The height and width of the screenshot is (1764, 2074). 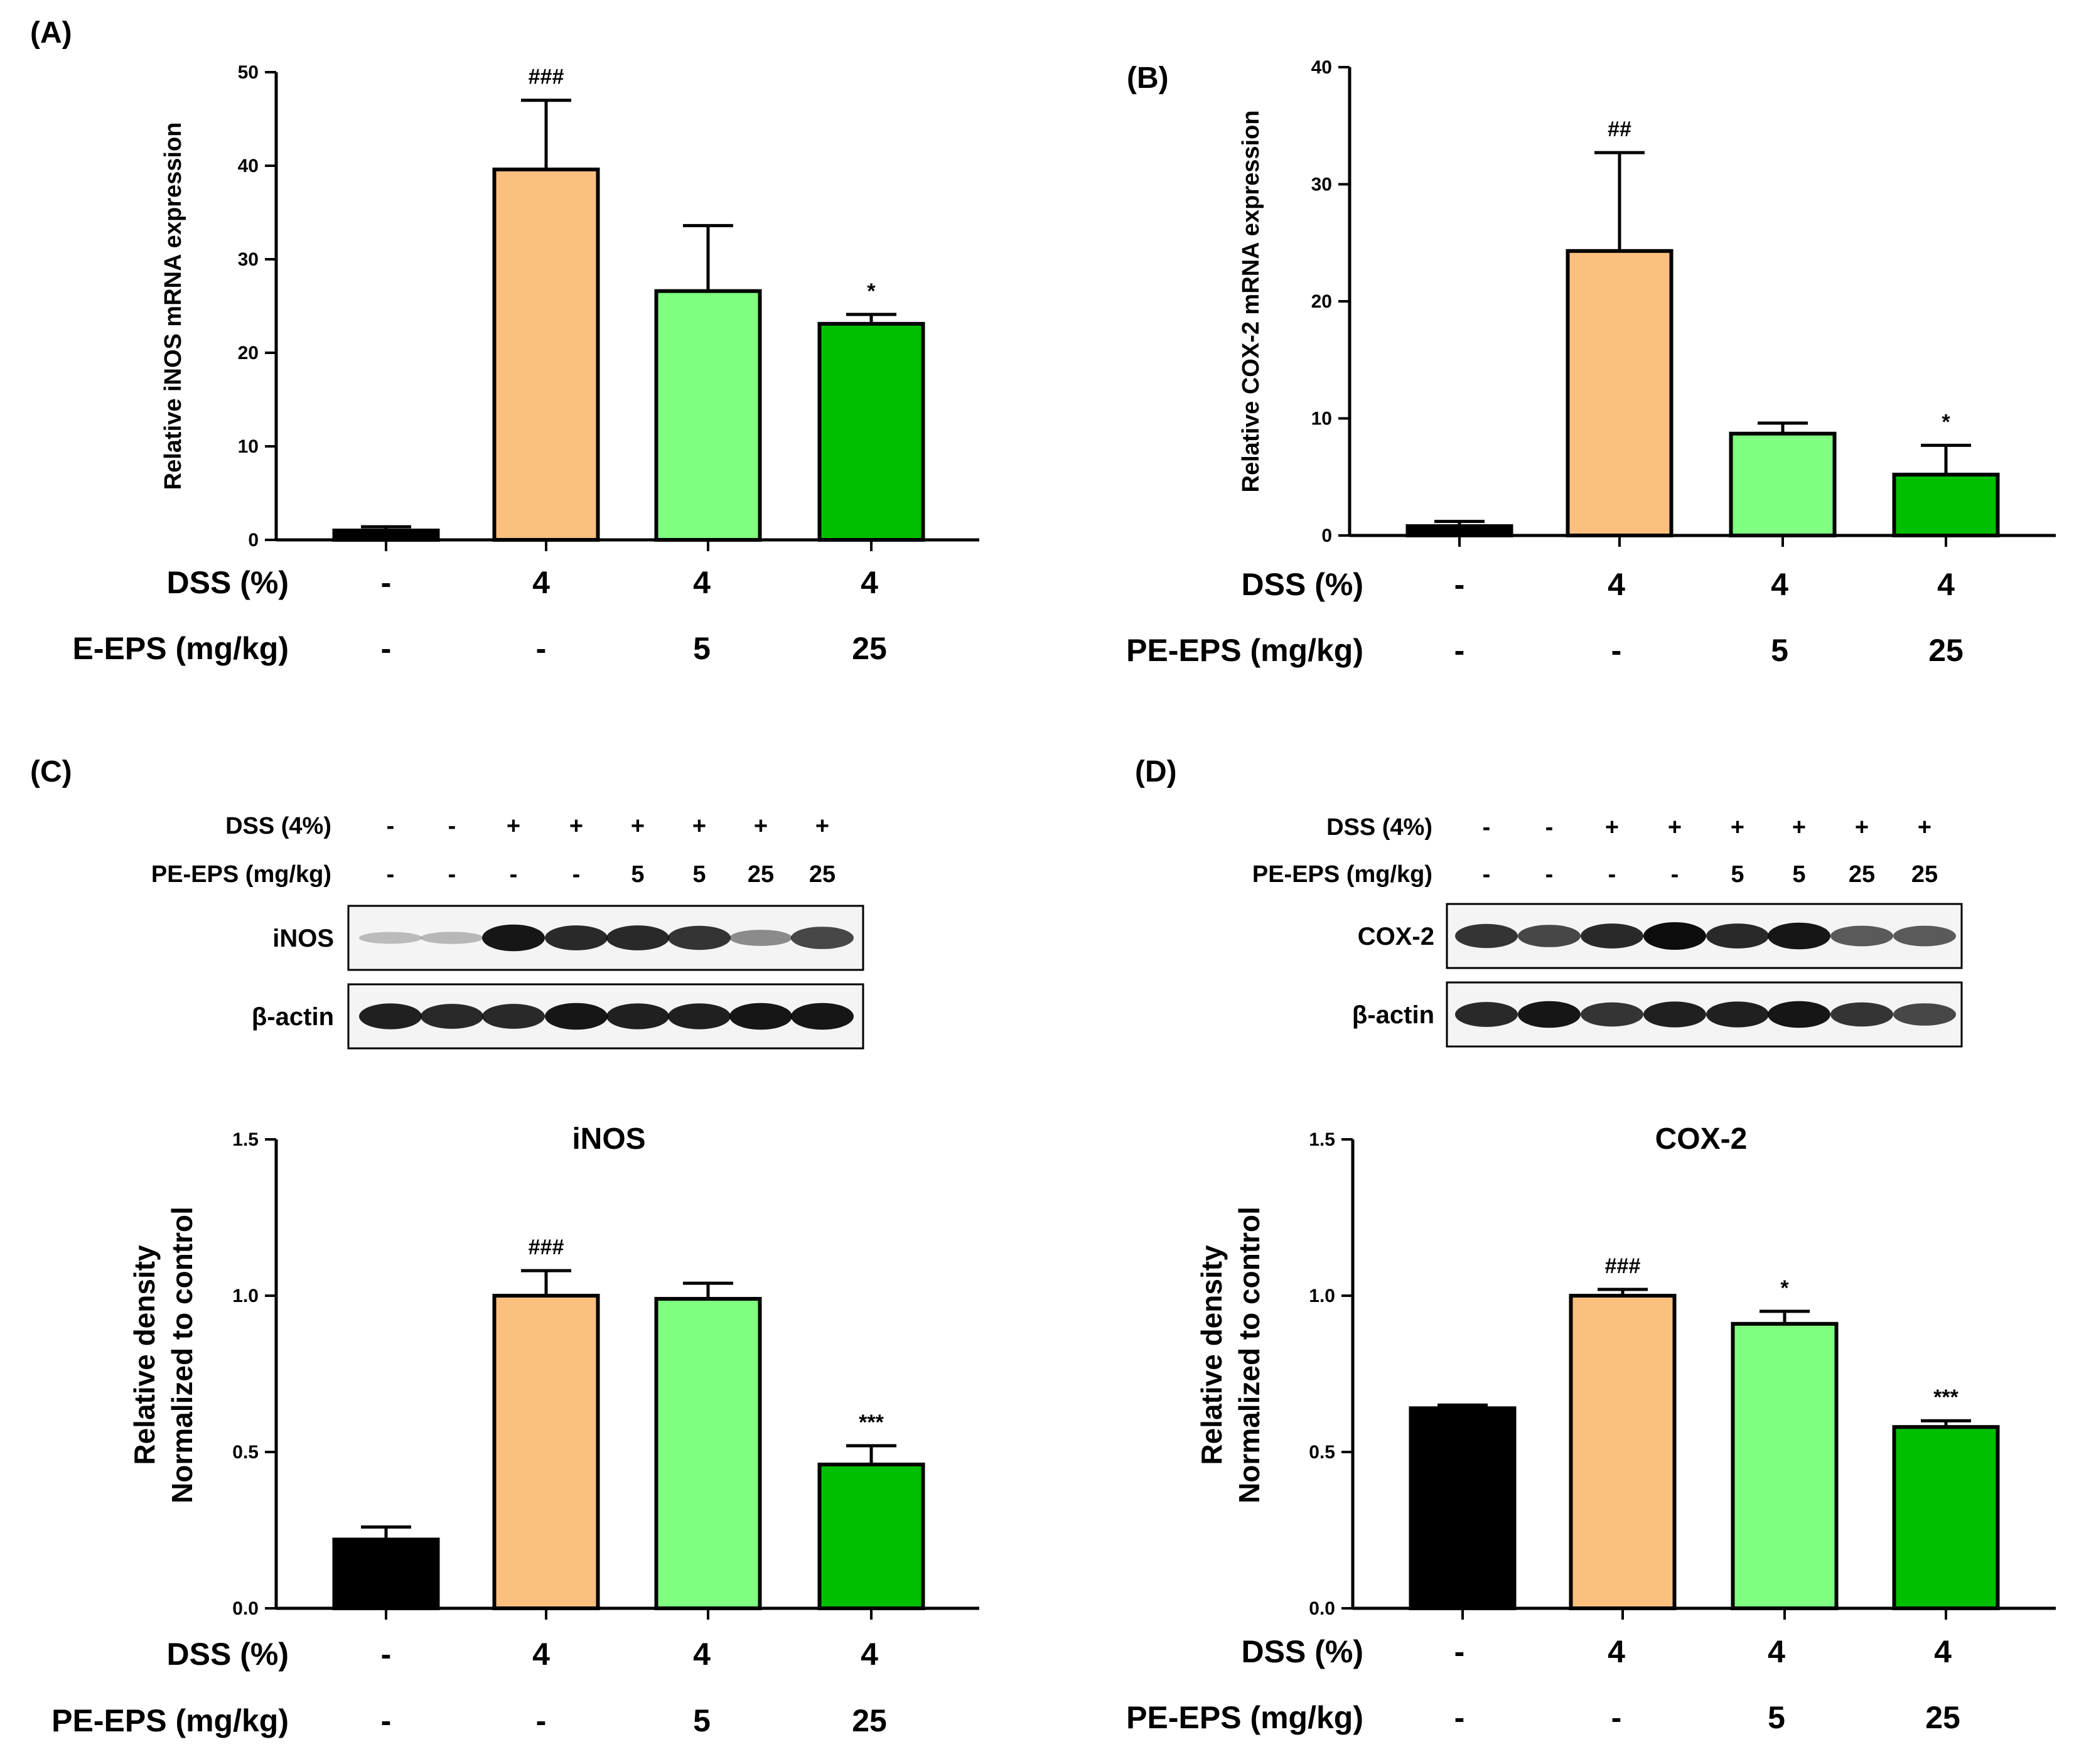 I want to click on treatment-row-label: E-EPS (mg/kg), so click(x=181, y=648).